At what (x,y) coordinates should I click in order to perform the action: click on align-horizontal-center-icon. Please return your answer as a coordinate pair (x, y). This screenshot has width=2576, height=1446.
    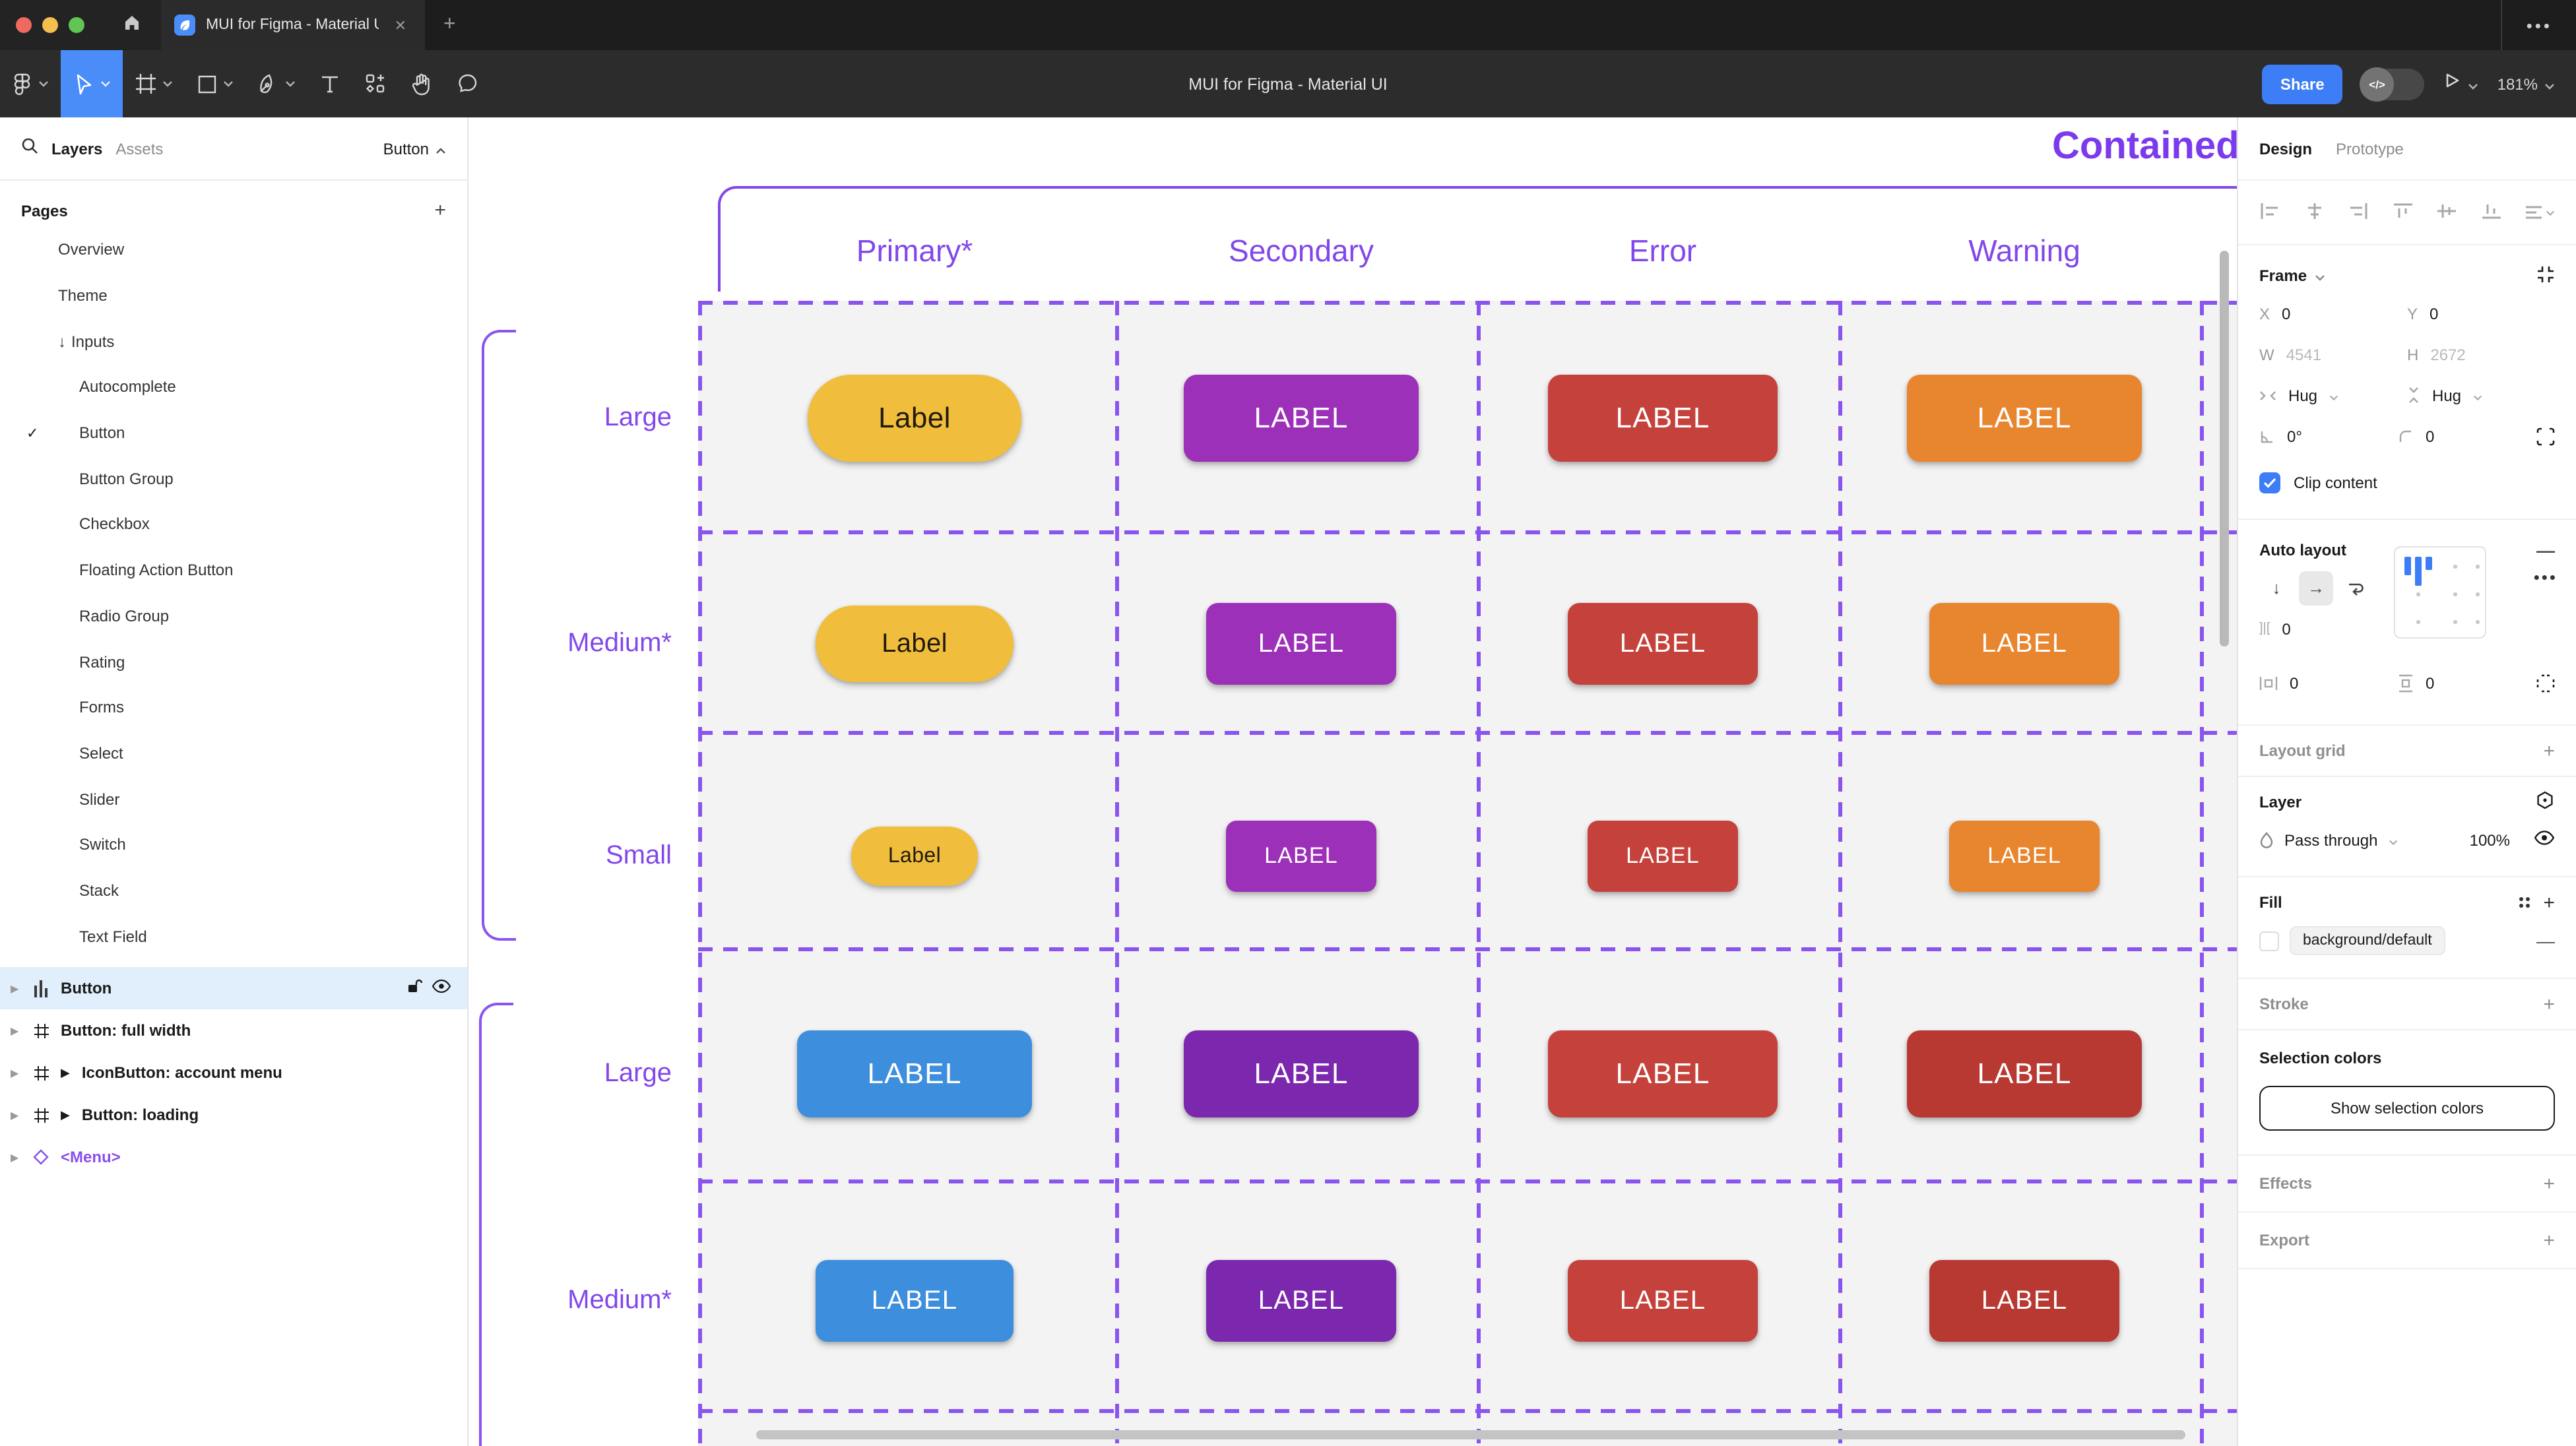
    Looking at the image, I should click on (2314, 212).